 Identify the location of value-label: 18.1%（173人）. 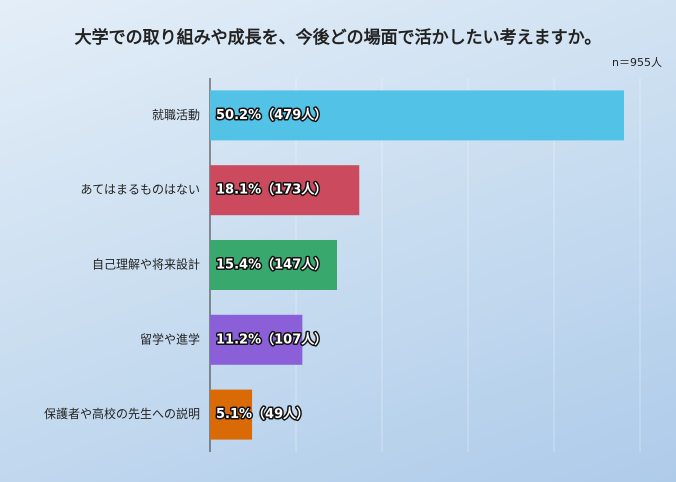
(271, 190).